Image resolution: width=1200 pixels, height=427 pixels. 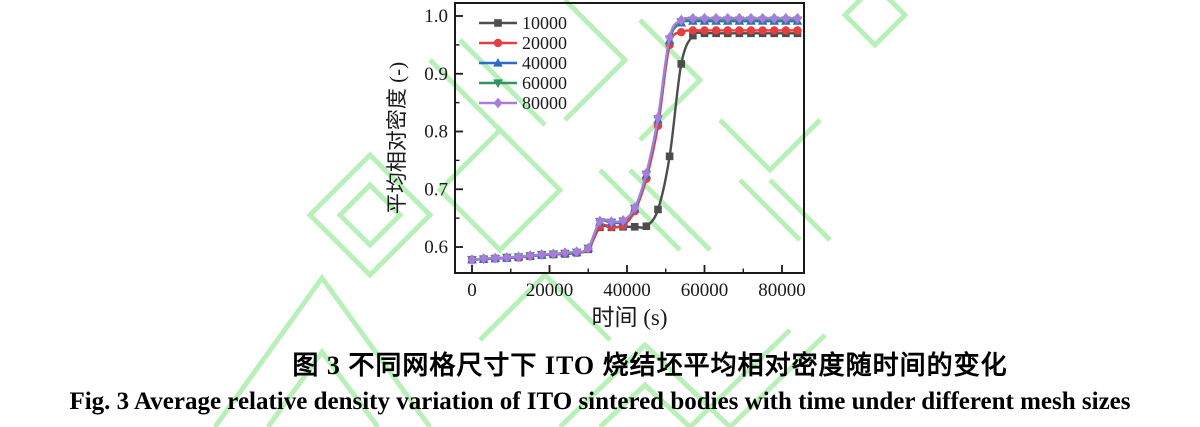 What do you see at coordinates (436, 247) in the screenshot?
I see `y-tick-label: 0.6` at bounding box center [436, 247].